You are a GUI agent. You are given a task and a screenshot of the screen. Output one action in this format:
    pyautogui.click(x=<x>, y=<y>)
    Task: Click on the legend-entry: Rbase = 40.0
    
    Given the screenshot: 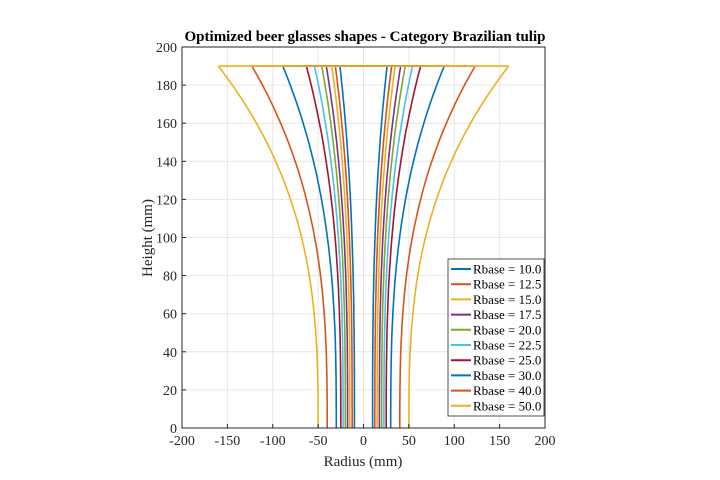 What is the action you would take?
    pyautogui.click(x=496, y=390)
    